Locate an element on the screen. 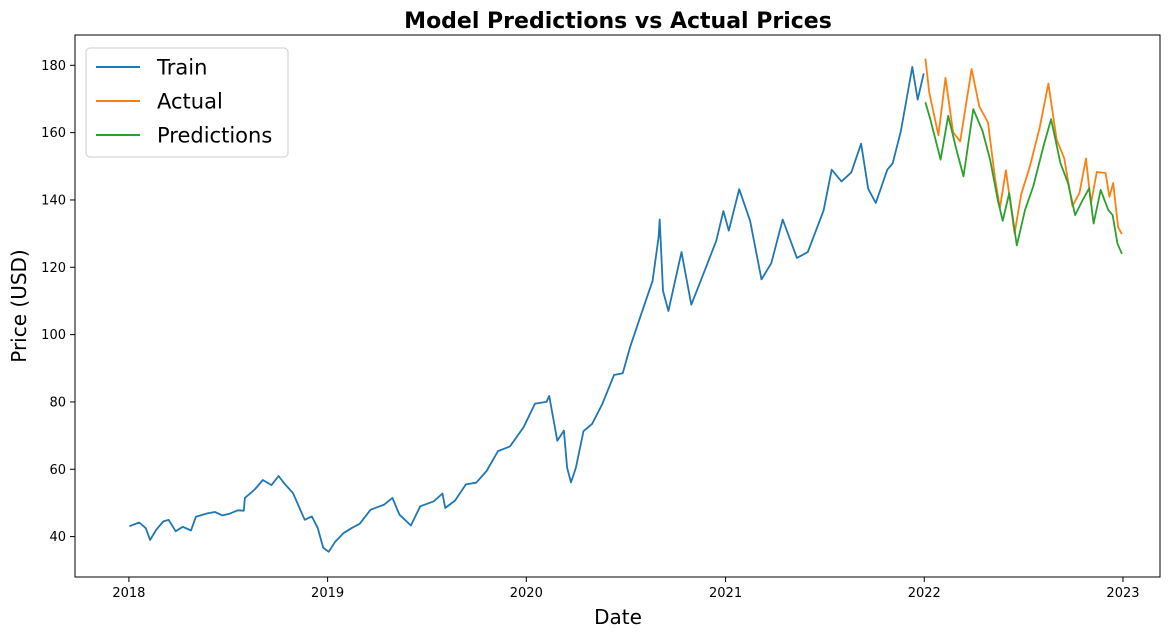 The width and height of the screenshot is (1169, 638). y-axis-label: Price (USD) is located at coordinates (19, 306).